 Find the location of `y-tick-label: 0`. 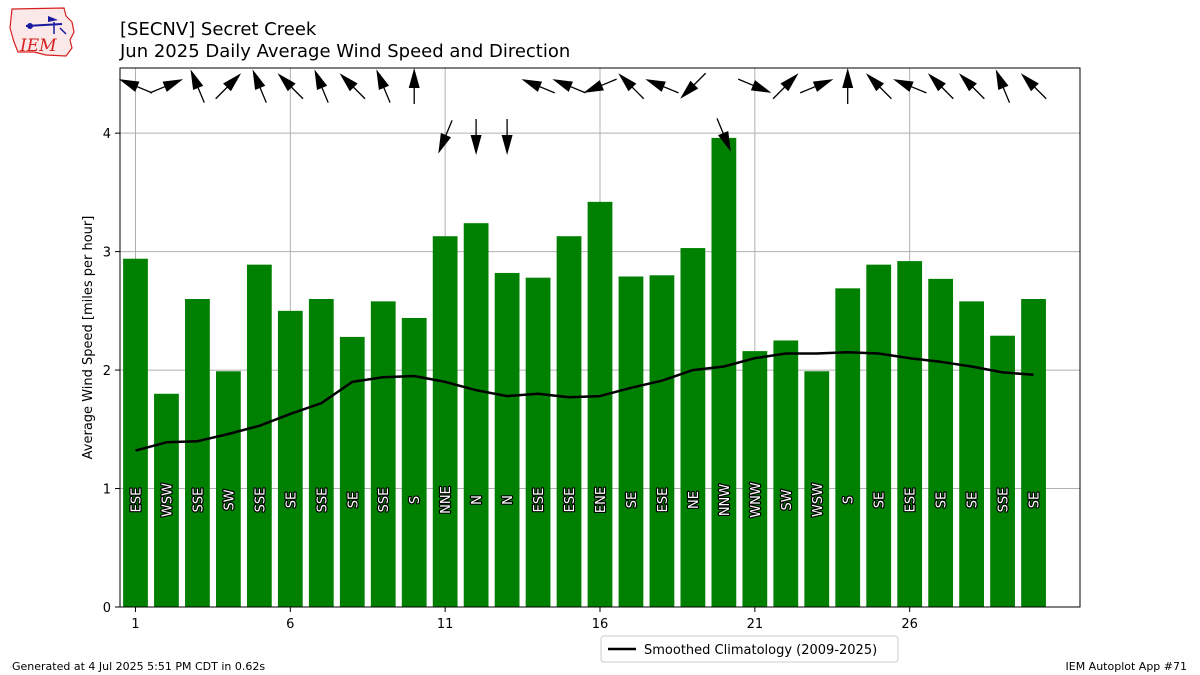

y-tick-label: 0 is located at coordinates (107, 608).